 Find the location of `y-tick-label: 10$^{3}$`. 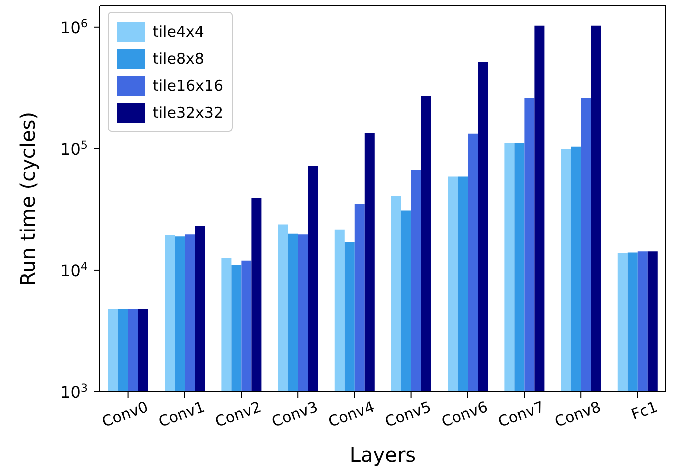

y-tick-label: 10$^{3}$ is located at coordinates (74, 392).